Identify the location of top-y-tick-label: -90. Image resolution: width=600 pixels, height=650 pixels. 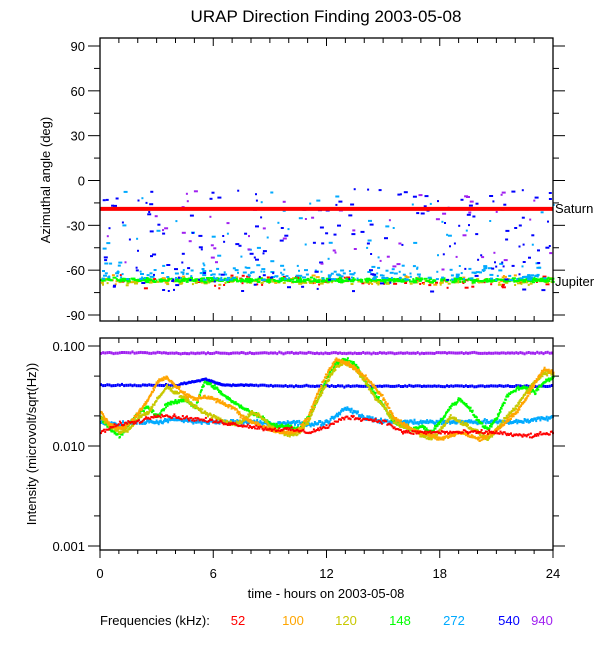
(75, 315).